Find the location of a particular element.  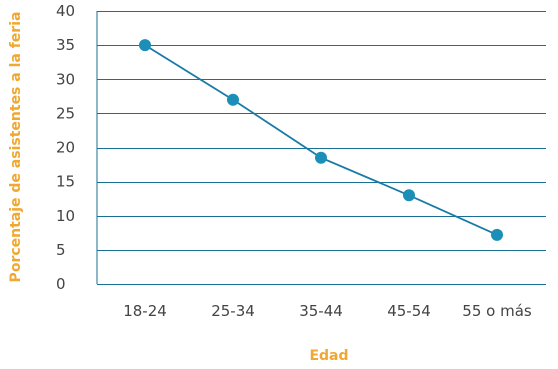

x-tick-label: 55 o más is located at coordinates (497, 311).